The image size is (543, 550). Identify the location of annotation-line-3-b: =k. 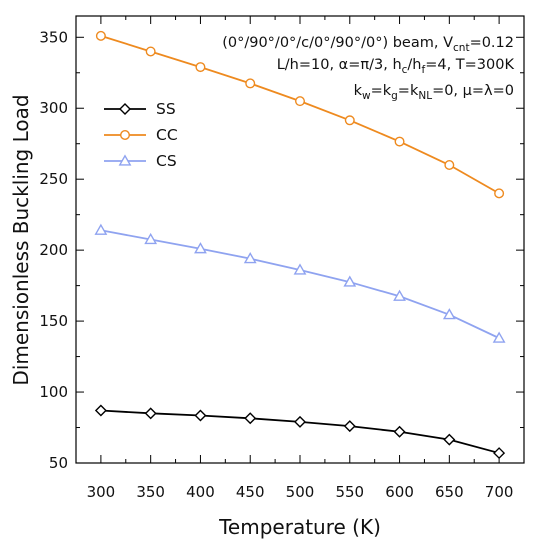
(381, 91).